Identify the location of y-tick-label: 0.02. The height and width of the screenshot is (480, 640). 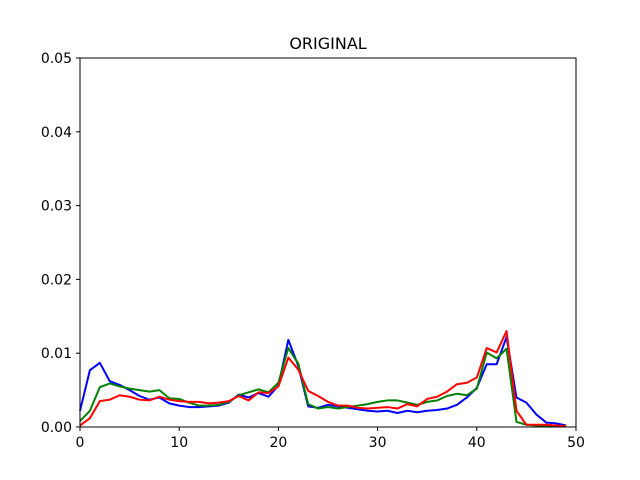
(56, 280).